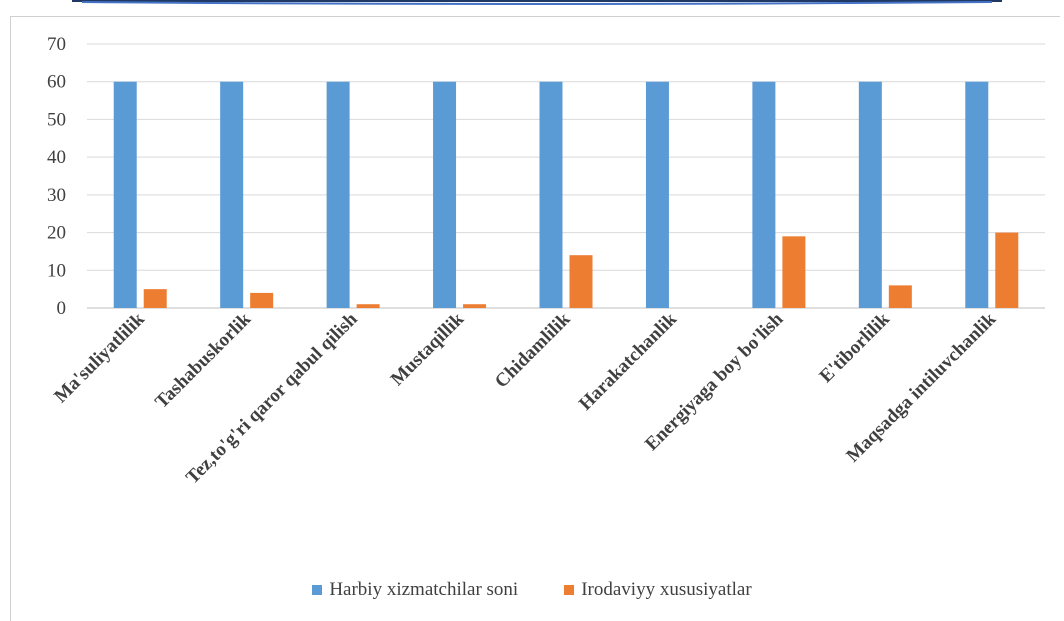  I want to click on y-tick-label: 50, so click(56, 119).